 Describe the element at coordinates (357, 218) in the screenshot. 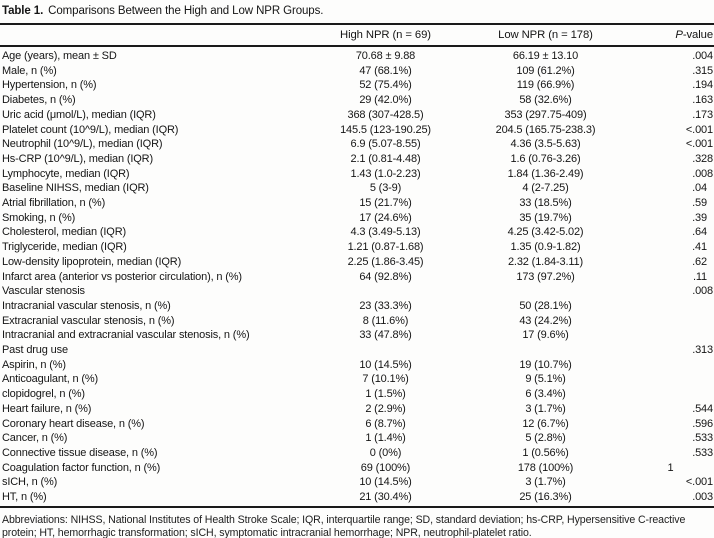

I see `table-row: Smoking, n (%) 17 (24.6%) 35 (19.7%) .39` at that location.